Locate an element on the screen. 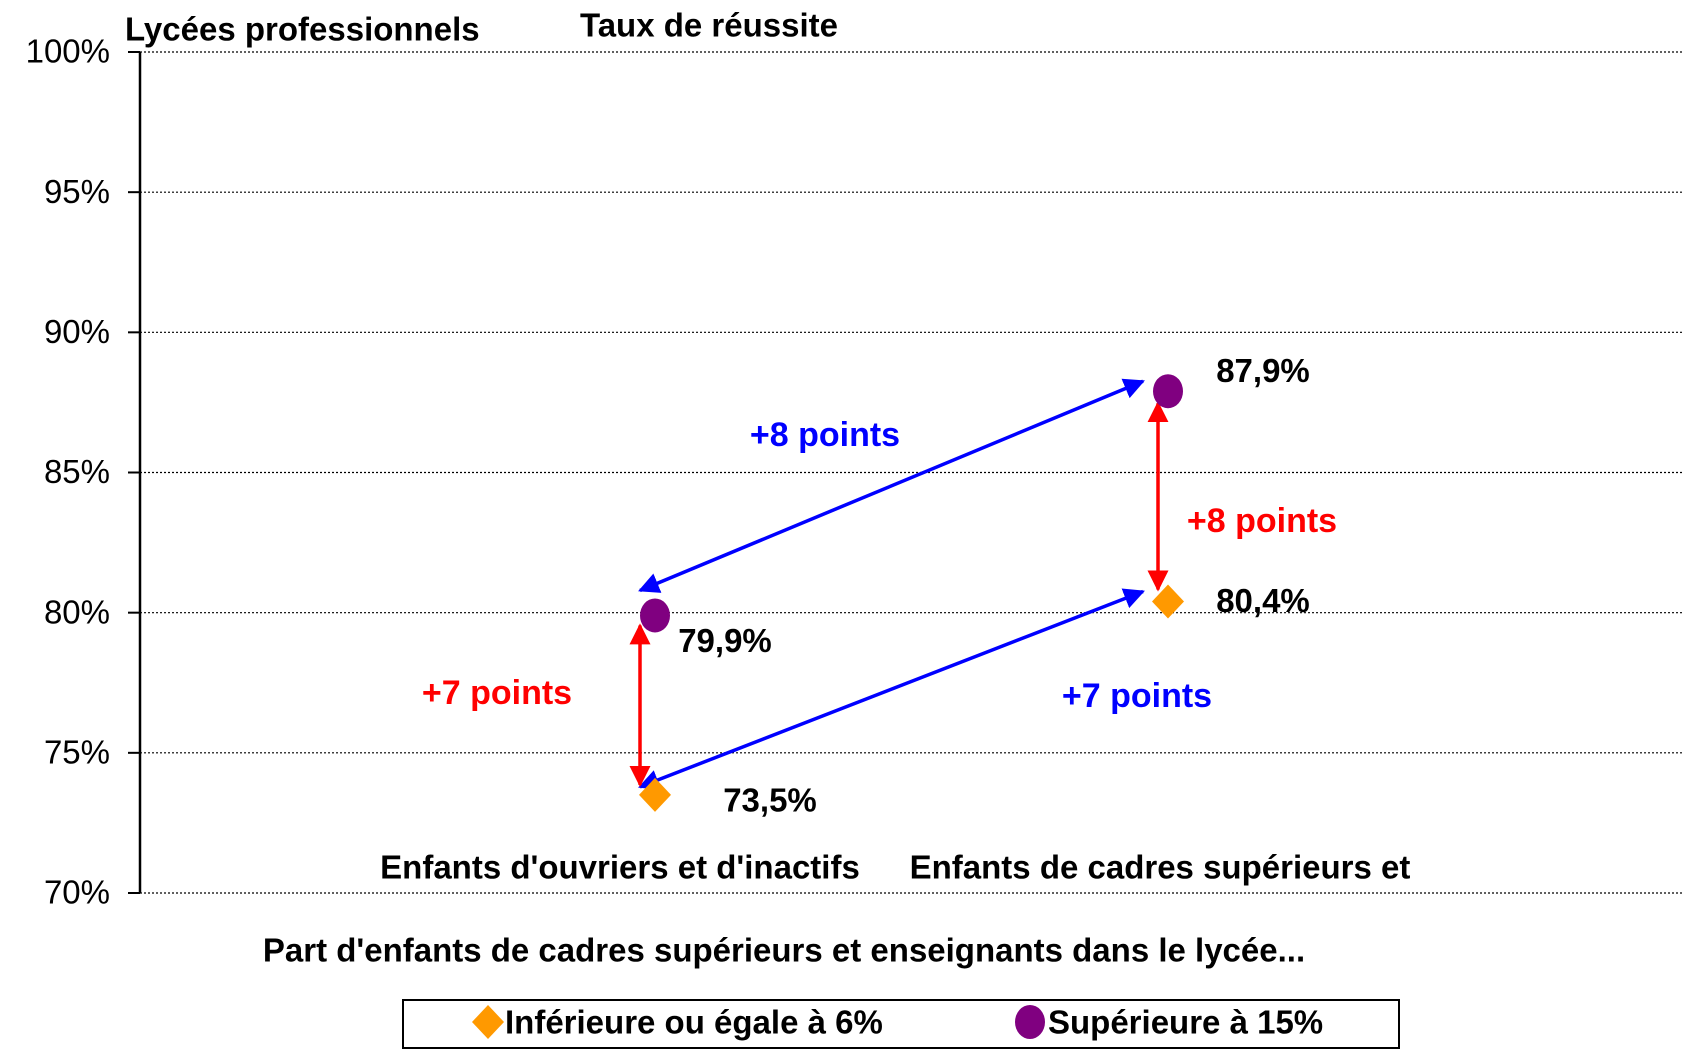 The width and height of the screenshot is (1682, 1049). legend-label: Inférieure ou égale à 6% is located at coordinates (694, 1022).